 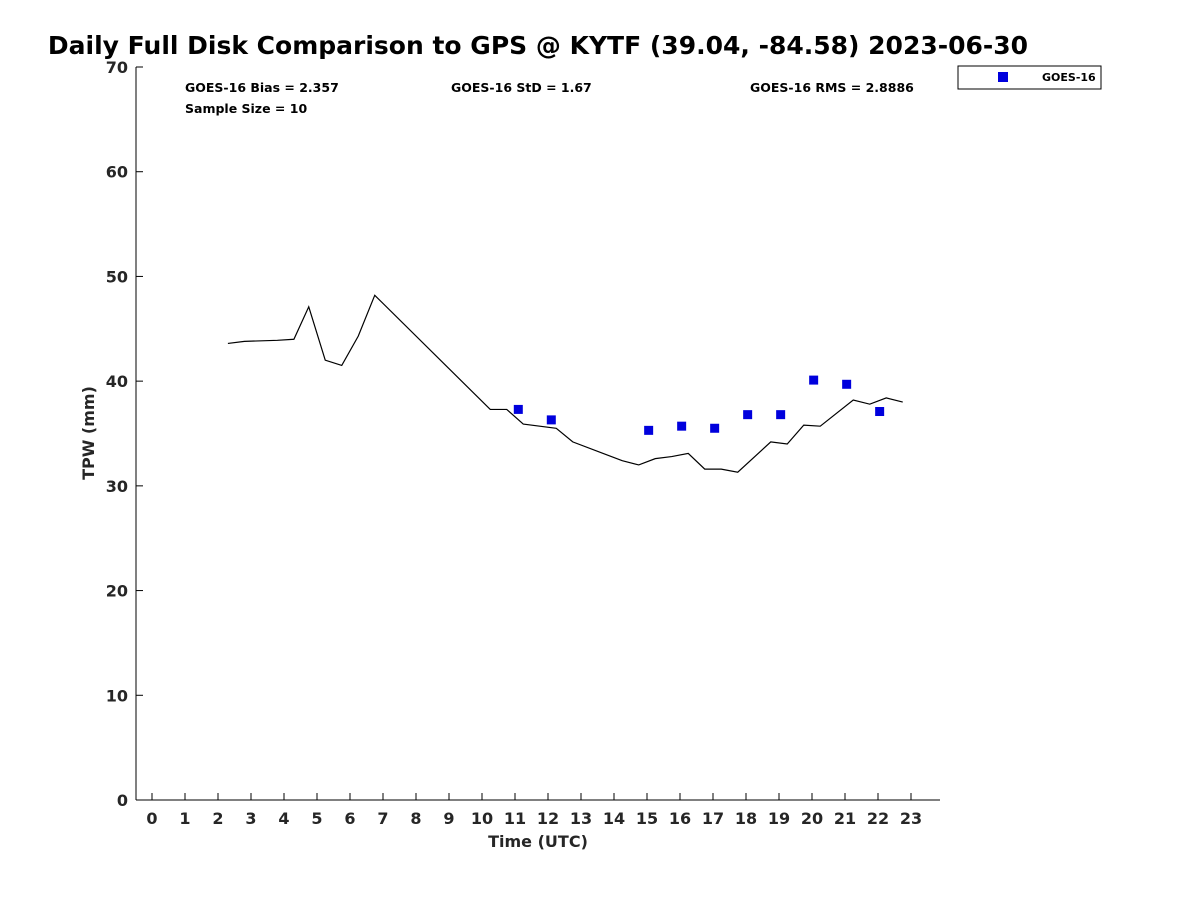 I want to click on x-tick-label: 12, so click(x=548, y=818).